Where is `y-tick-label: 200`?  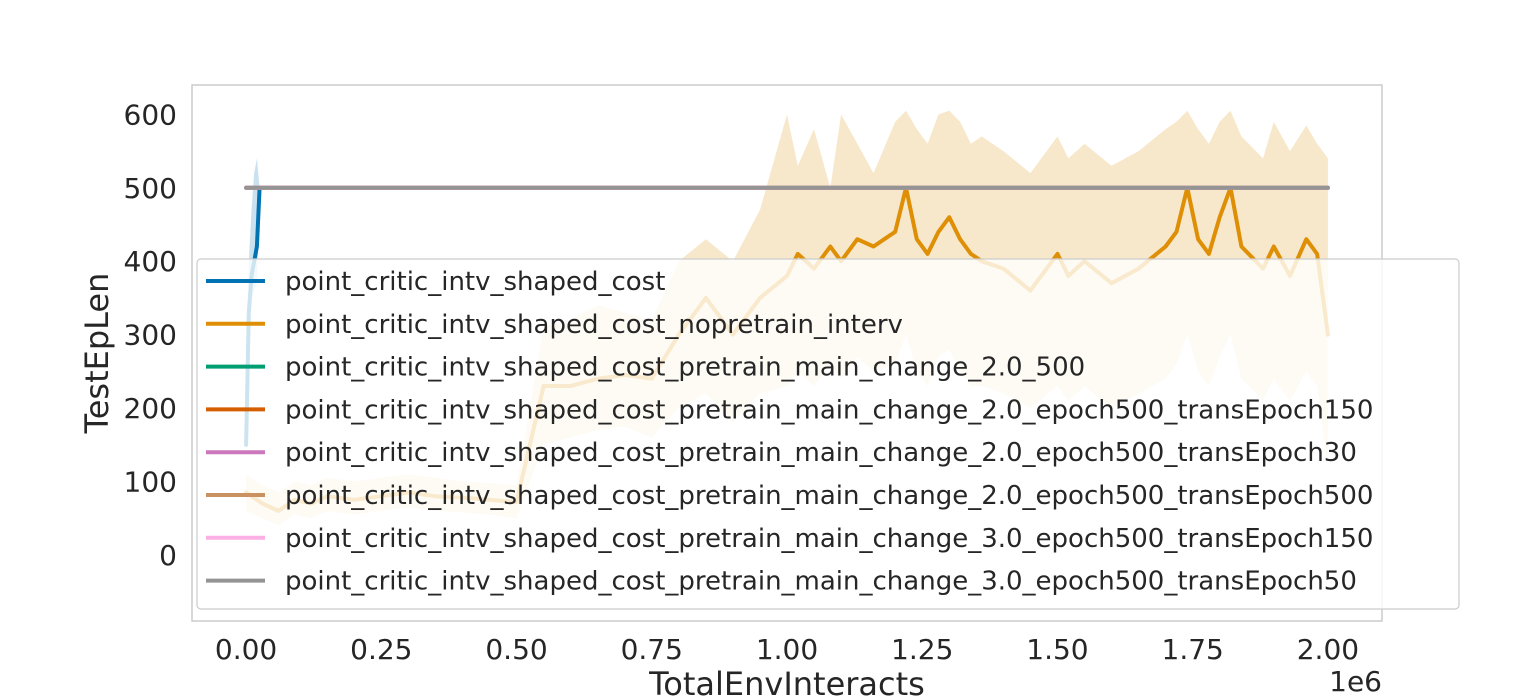 y-tick-label: 200 is located at coordinates (150, 408).